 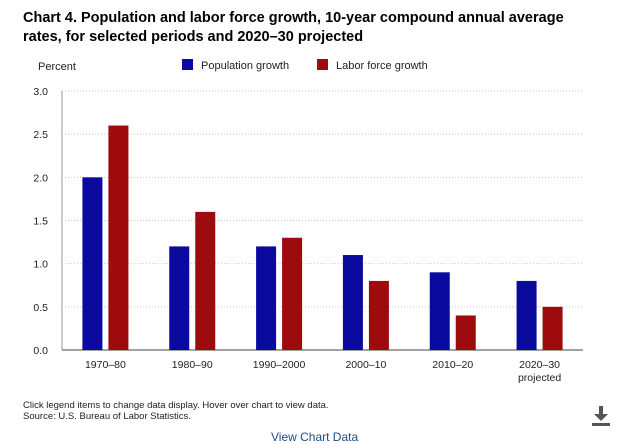 What do you see at coordinates (601, 416) in the screenshot?
I see `download-icon` at bounding box center [601, 416].